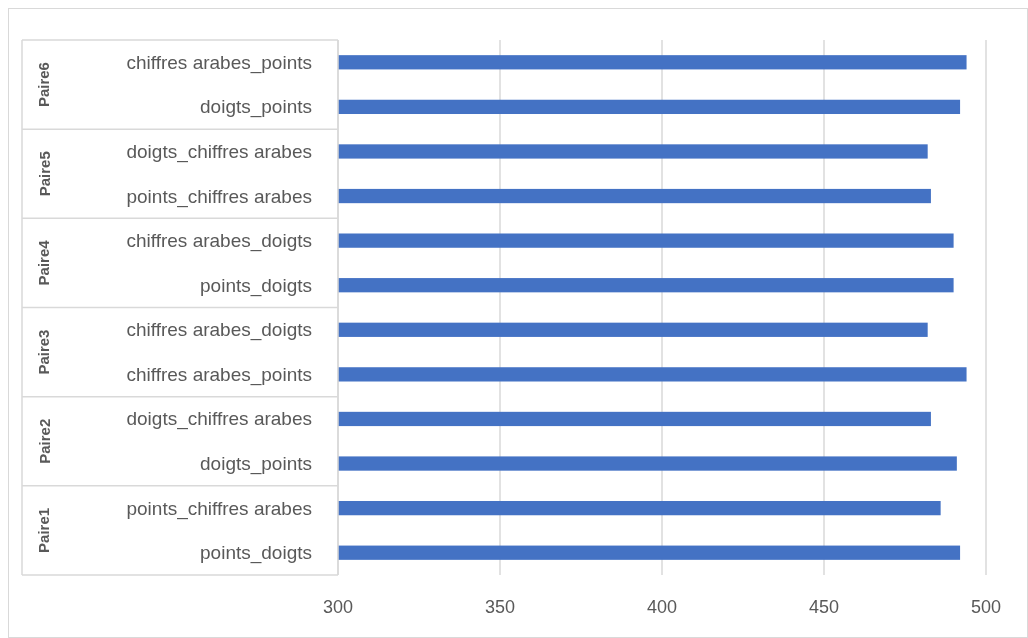  What do you see at coordinates (44, 352) in the screenshot?
I see `text: Paire3` at bounding box center [44, 352].